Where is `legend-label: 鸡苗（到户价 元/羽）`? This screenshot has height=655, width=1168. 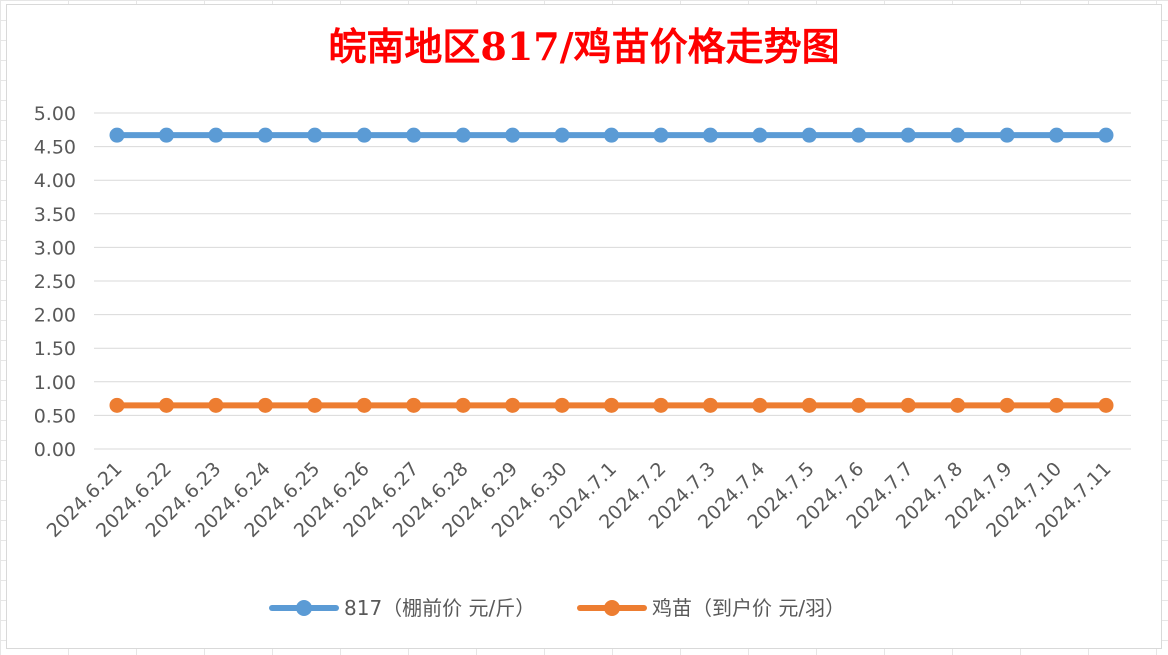 legend-label: 鸡苗（到户价 元/羽） is located at coordinates (748, 608).